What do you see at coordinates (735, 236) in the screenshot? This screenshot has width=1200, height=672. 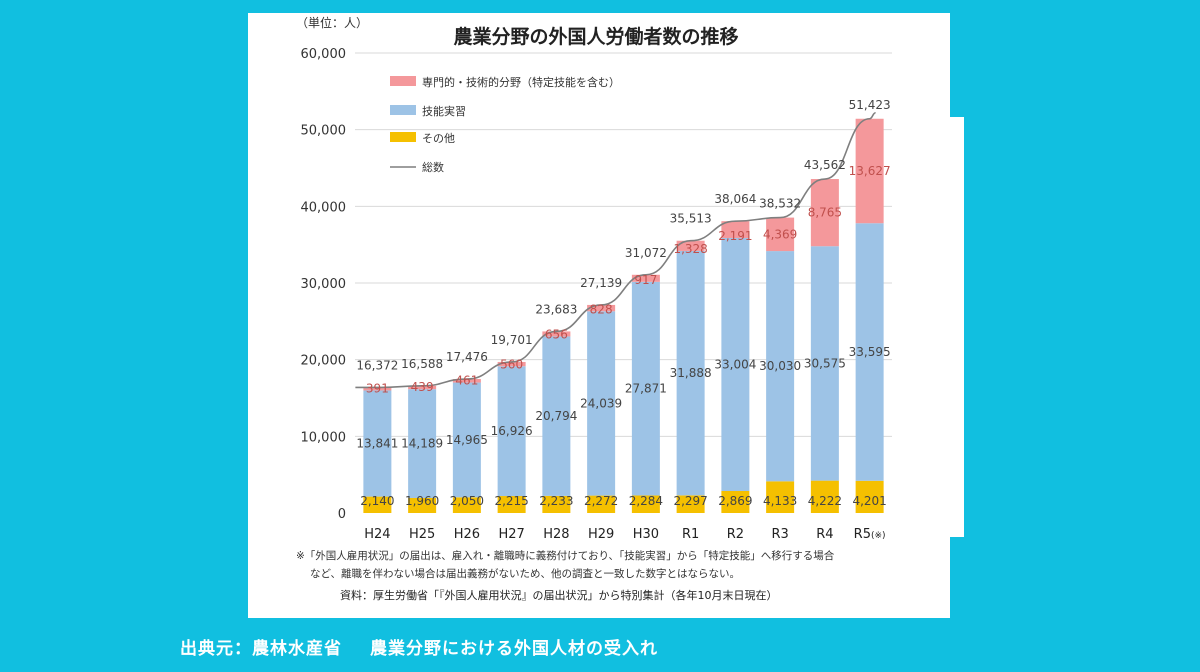 I see `label-specified-skill: 2,191` at bounding box center [735, 236].